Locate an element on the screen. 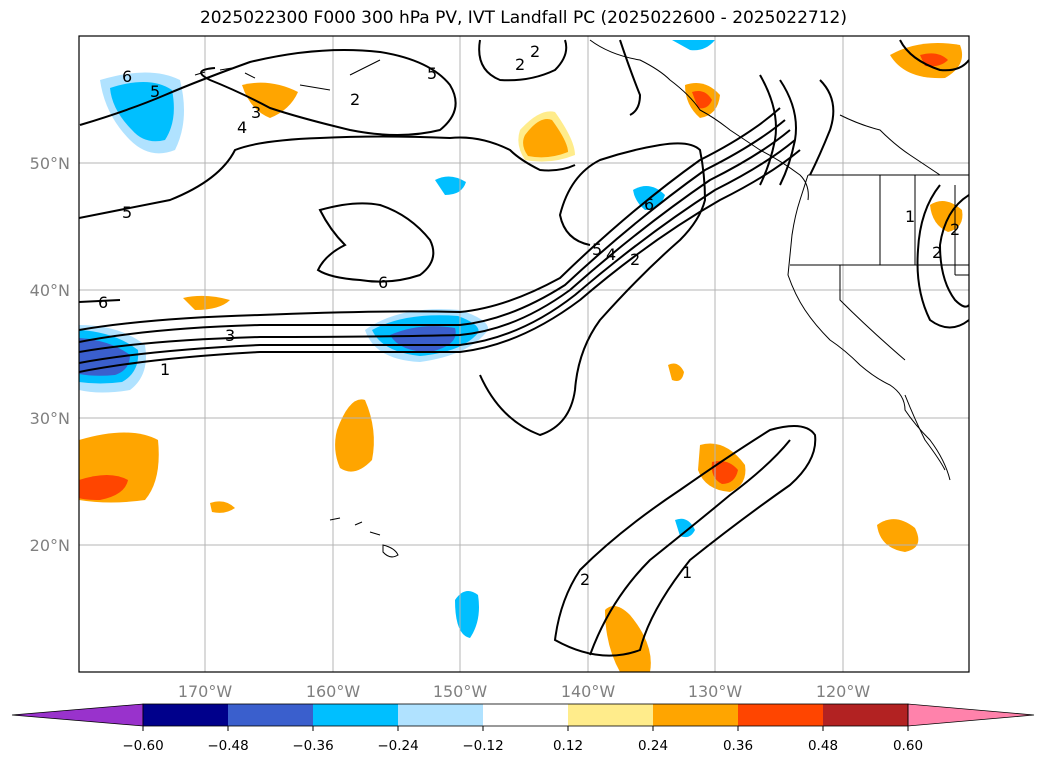  state-borders is located at coordinates (879, 268).